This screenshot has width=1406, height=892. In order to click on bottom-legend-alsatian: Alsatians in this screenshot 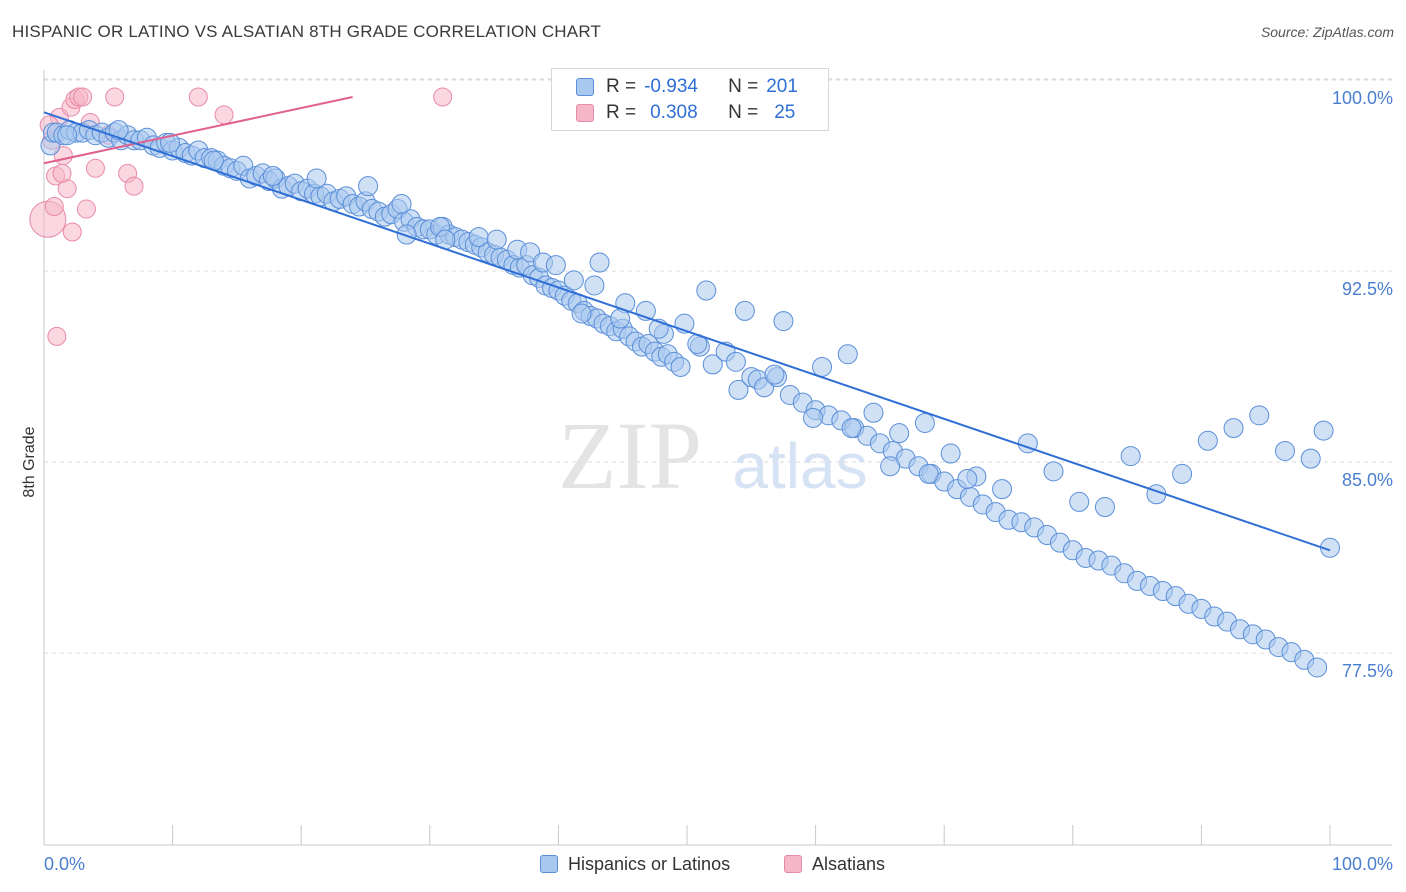, I will do `click(834, 864)`.